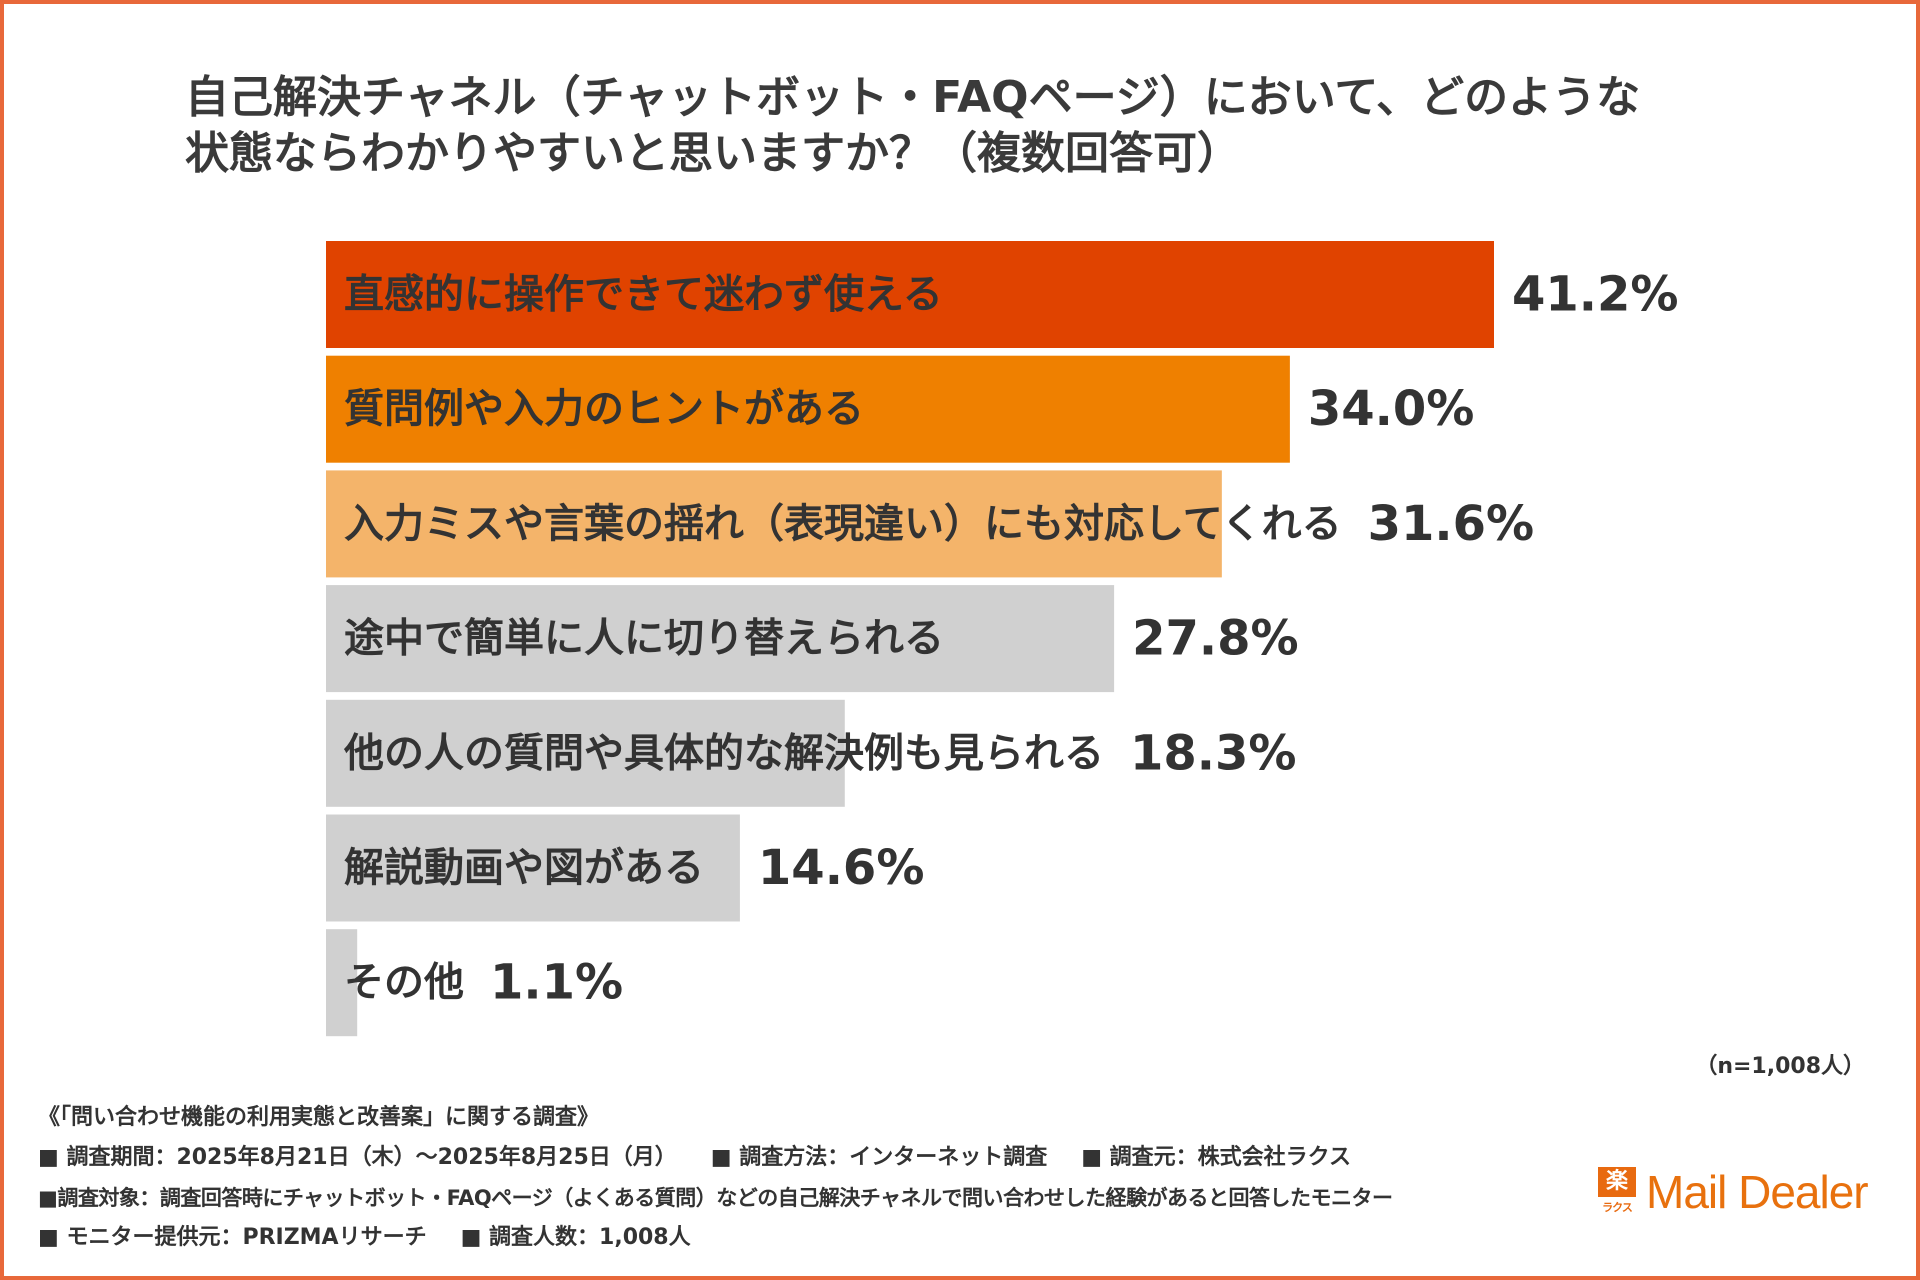 The height and width of the screenshot is (1280, 1920). What do you see at coordinates (913, 97) in the screenshot?
I see `chart-title-line-1: 自己解決チャネル（チャットボット・FAQページ）において、どのような` at bounding box center [913, 97].